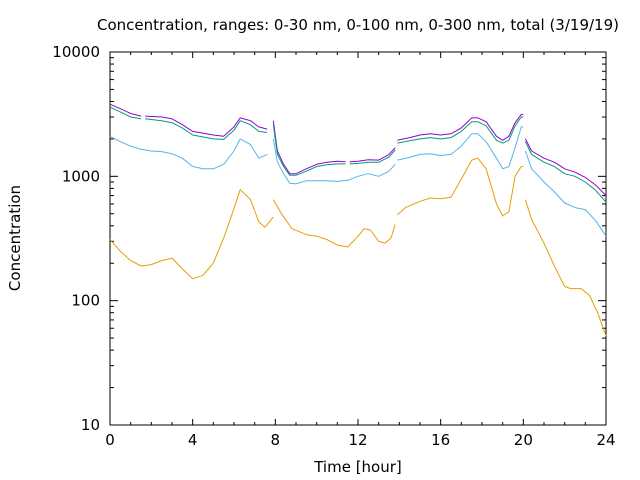 Image resolution: width=640 pixels, height=480 pixels. What do you see at coordinates (440, 440) in the screenshot?
I see `x-tick-label: 16` at bounding box center [440, 440].